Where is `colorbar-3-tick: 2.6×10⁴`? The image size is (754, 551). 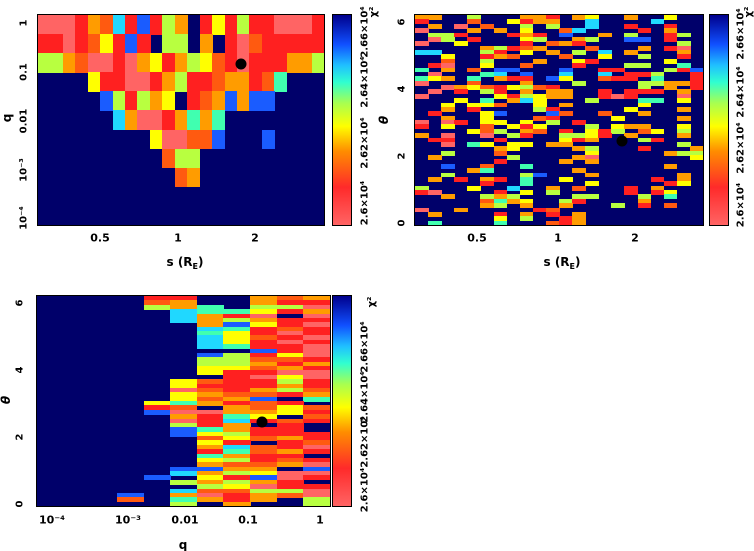
colorbar-3-tick: 2.6×10⁴ is located at coordinates (365, 490).